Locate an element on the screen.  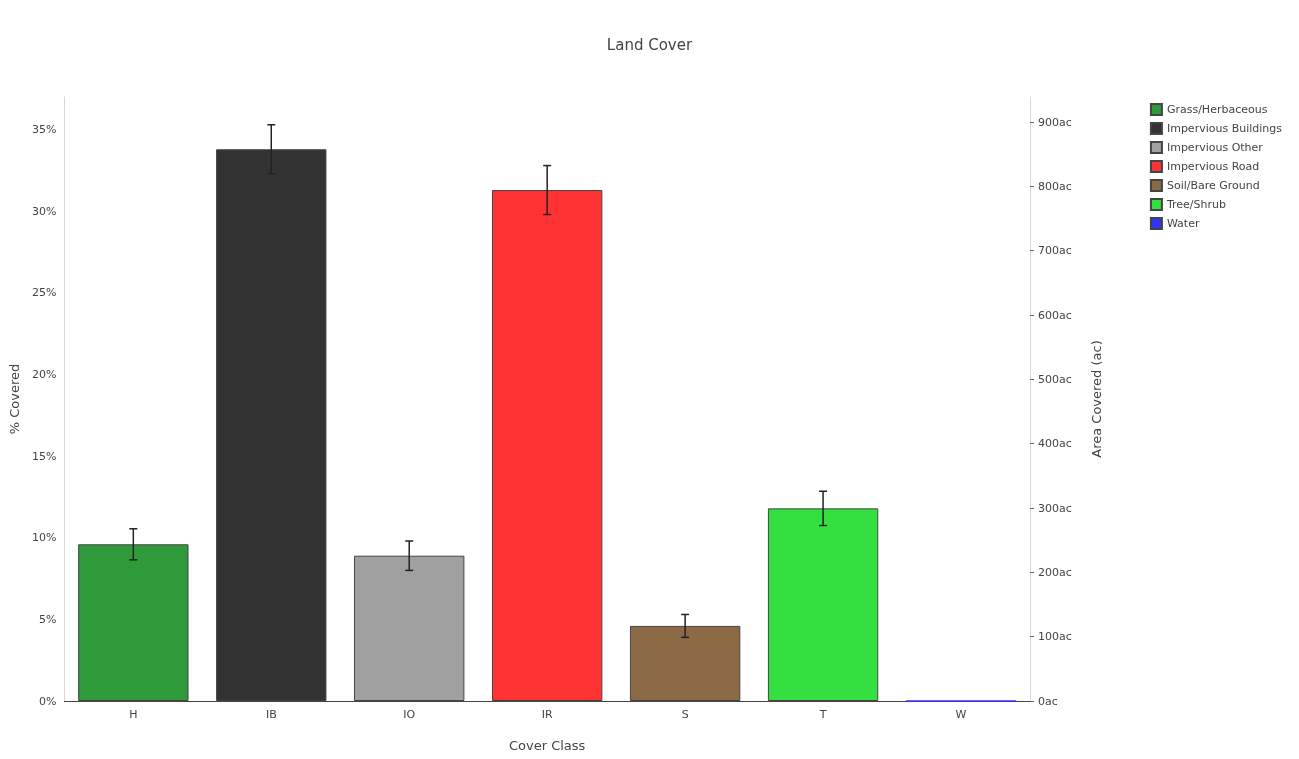
legend-label: Impervious Buildings is located at coordinates (1224, 128).